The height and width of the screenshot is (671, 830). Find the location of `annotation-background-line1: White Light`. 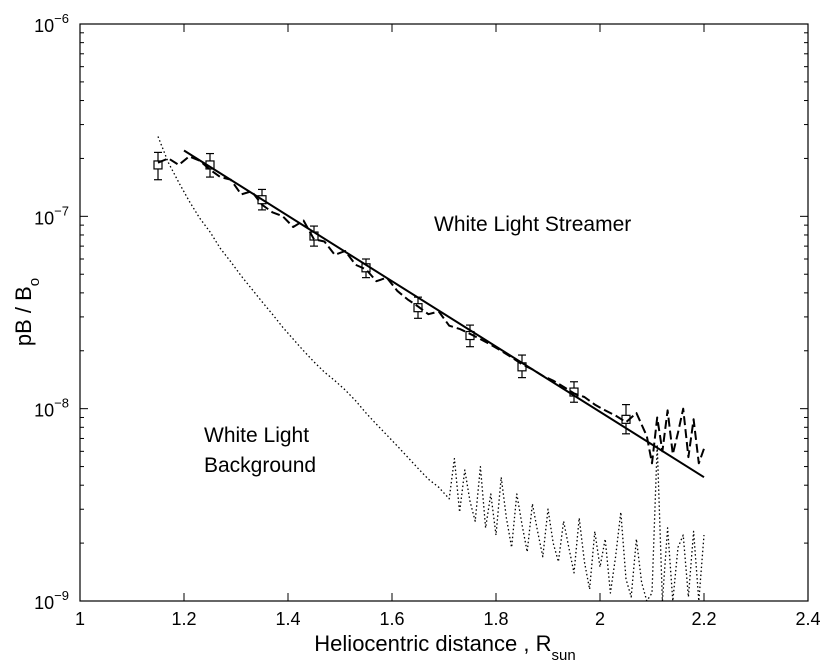

annotation-background-line1: White Light is located at coordinates (256, 435).